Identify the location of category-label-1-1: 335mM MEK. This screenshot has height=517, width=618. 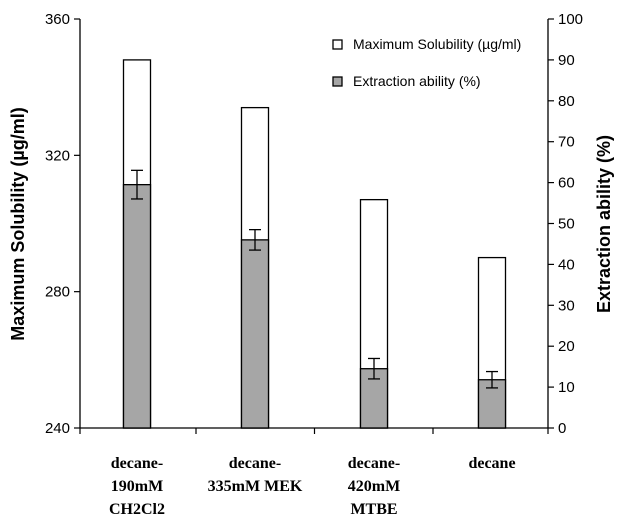
(255, 486).